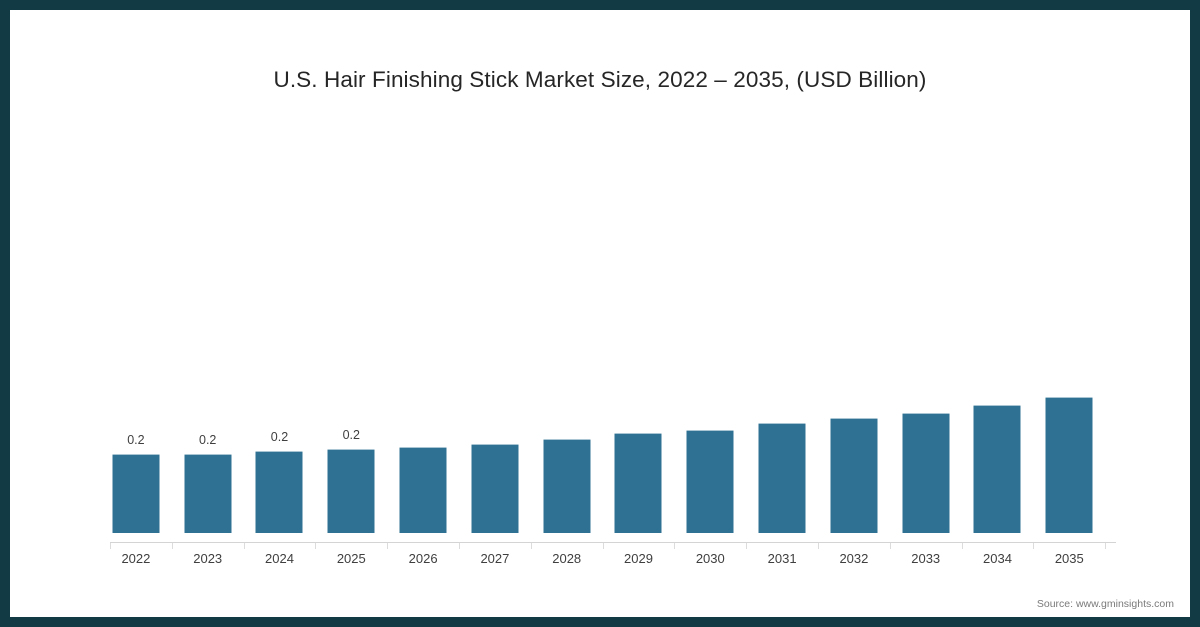  What do you see at coordinates (1069, 558) in the screenshot?
I see `x-tick-label-2035: 2035` at bounding box center [1069, 558].